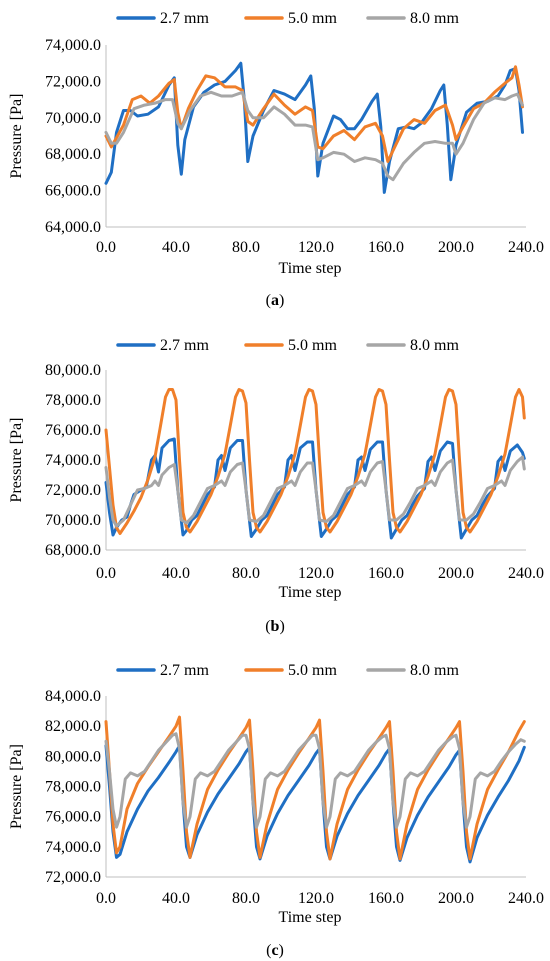  What do you see at coordinates (275, 626) in the screenshot?
I see `panel-label: (b)` at bounding box center [275, 626].